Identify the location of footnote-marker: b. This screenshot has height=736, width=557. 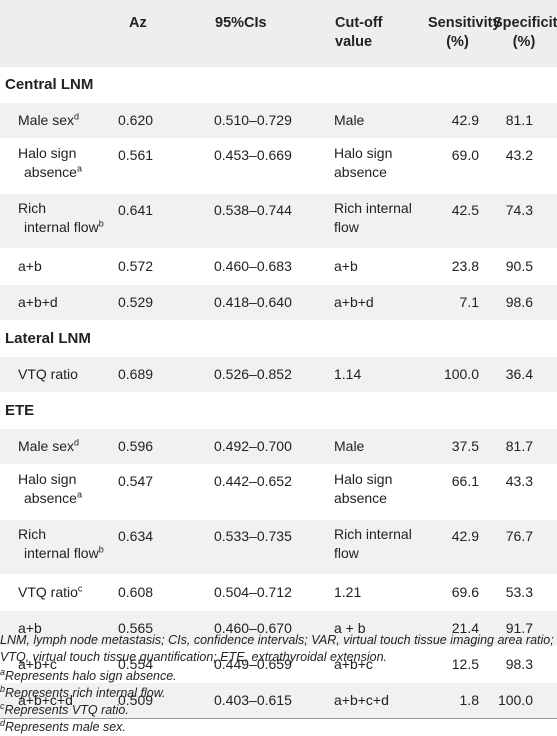
(101, 549).